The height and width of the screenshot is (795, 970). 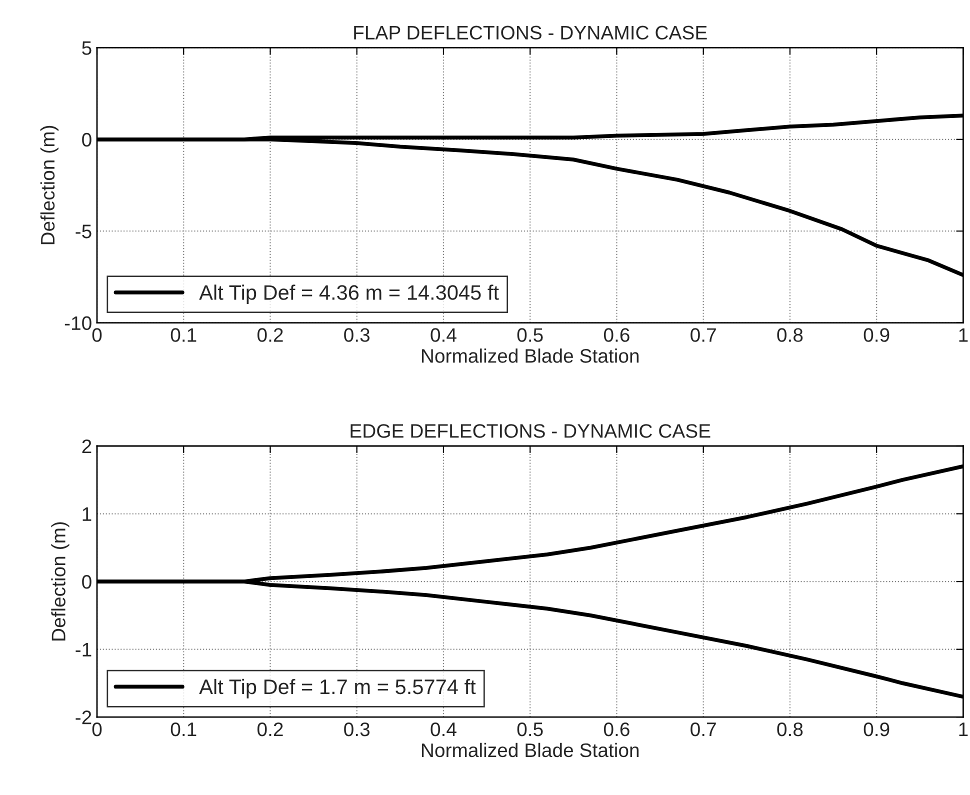 What do you see at coordinates (84, 717) in the screenshot?
I see `y-tick-label: -2` at bounding box center [84, 717].